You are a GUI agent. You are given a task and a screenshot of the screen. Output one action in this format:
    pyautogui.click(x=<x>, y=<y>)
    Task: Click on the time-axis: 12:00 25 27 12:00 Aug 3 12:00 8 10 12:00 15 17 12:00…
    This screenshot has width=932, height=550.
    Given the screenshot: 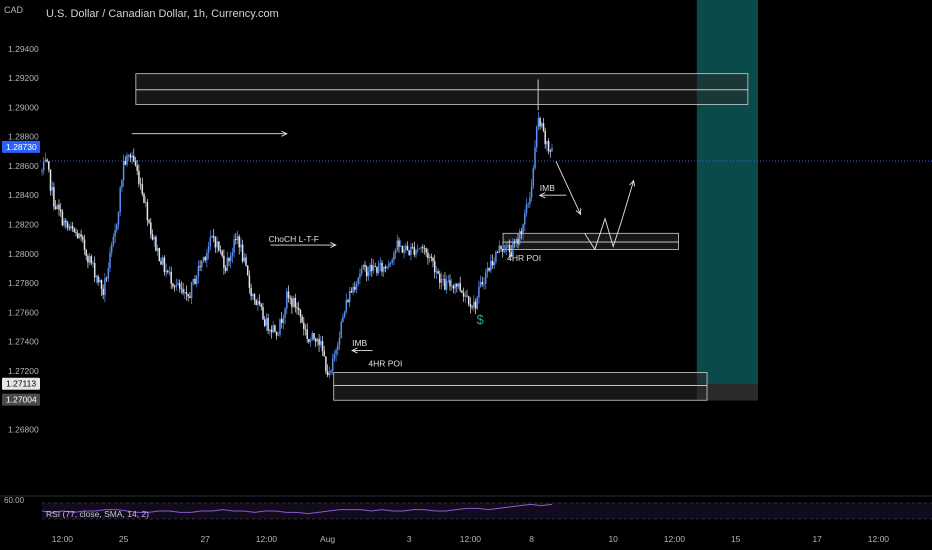 What is the action you would take?
    pyautogui.click(x=492, y=539)
    